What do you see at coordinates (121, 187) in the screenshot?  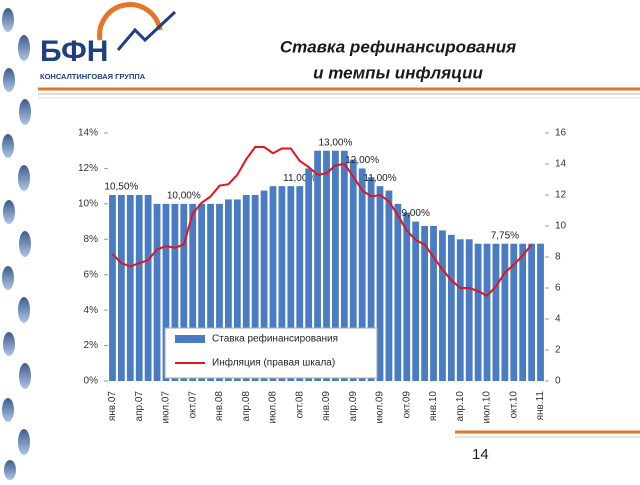 I see `value-label: 10,50%` at bounding box center [121, 187].